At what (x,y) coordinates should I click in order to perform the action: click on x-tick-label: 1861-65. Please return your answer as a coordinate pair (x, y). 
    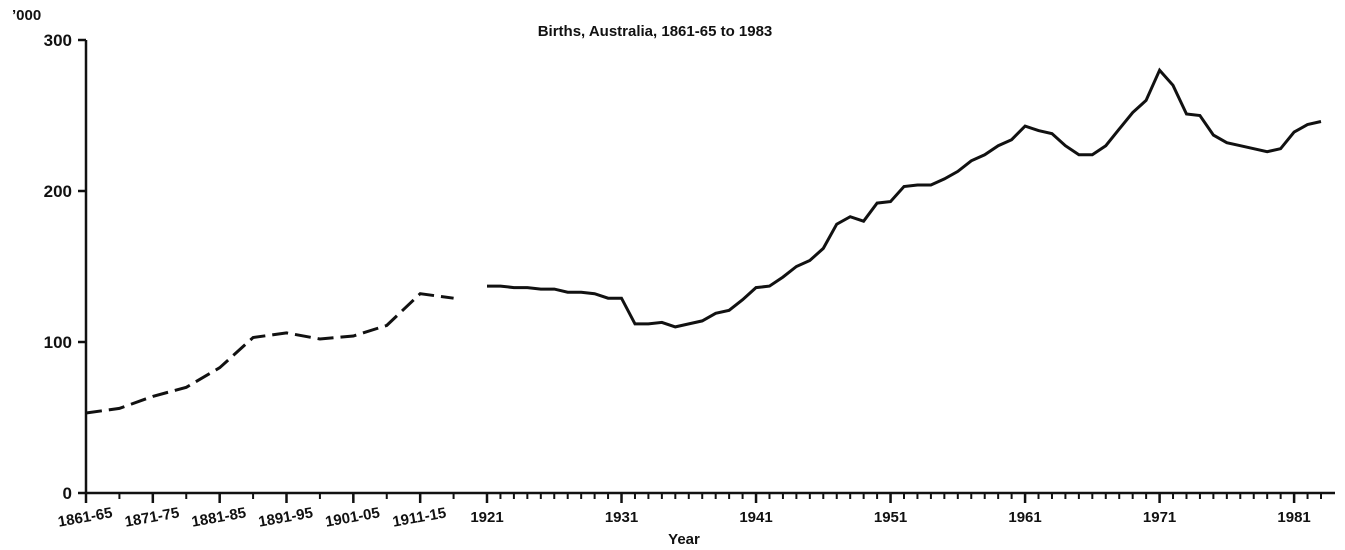
    Looking at the image, I should click on (85, 517).